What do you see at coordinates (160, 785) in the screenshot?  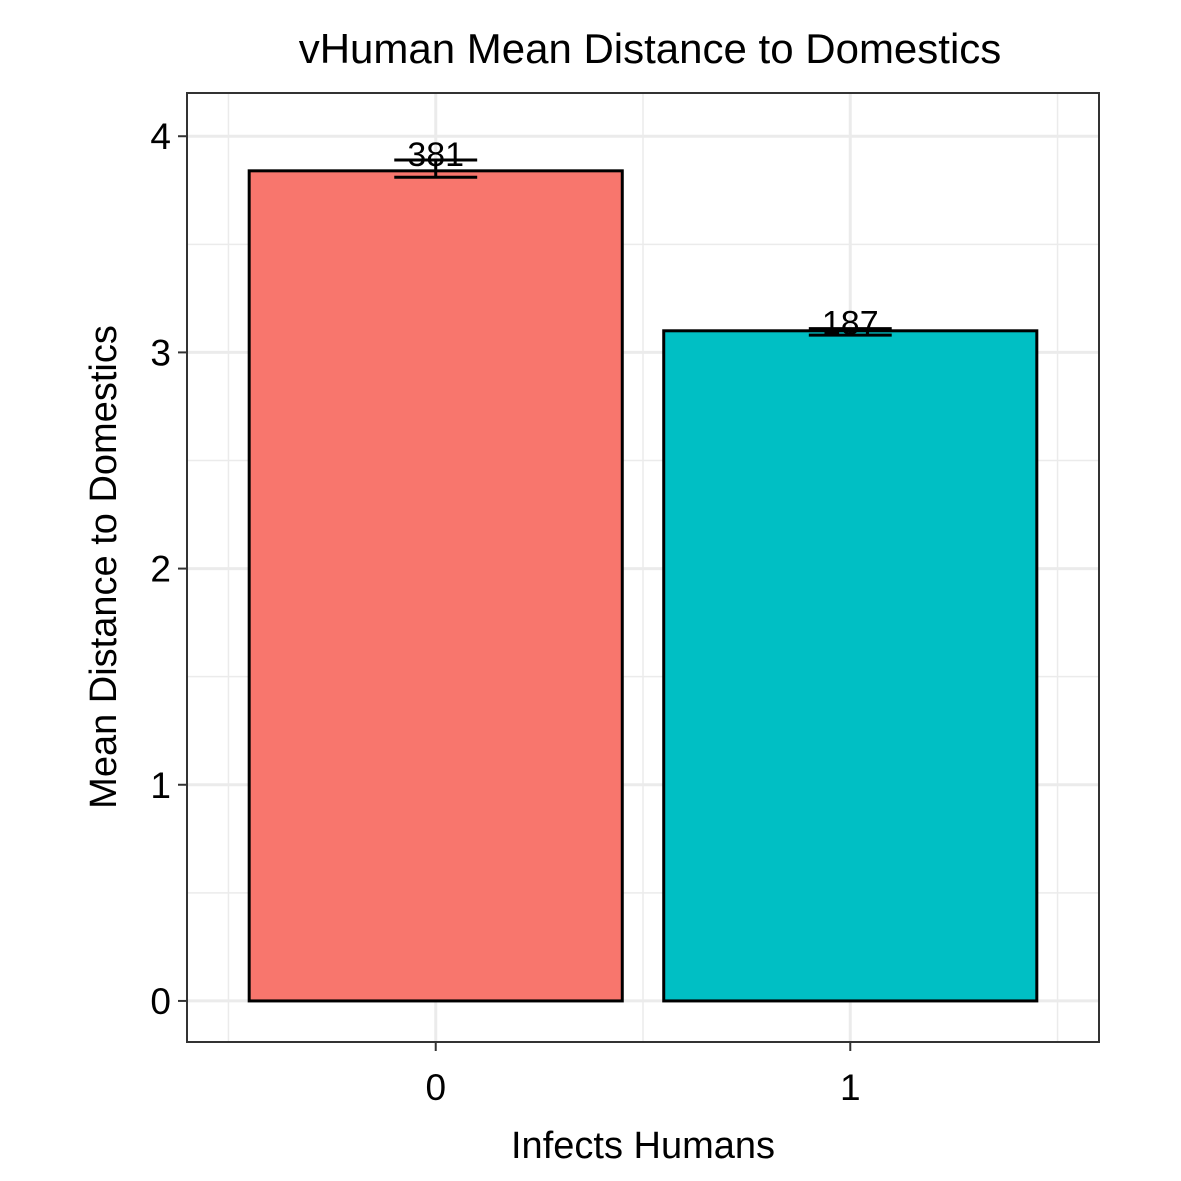 I see `y-tick-label: 1` at bounding box center [160, 785].